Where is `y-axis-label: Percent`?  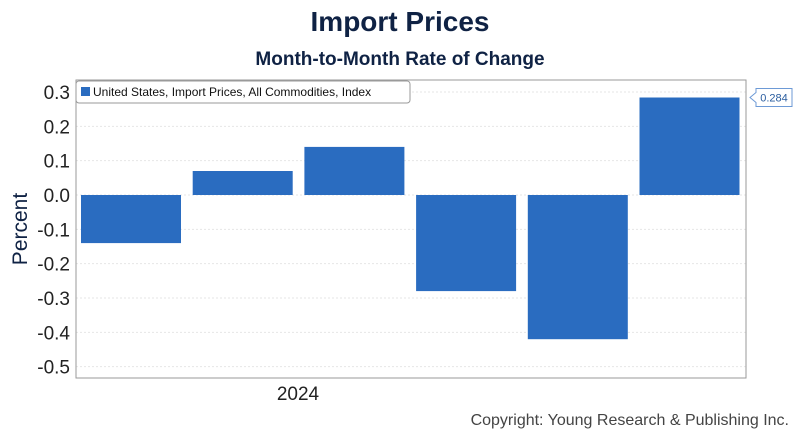 y-axis-label: Percent is located at coordinates (20, 229).